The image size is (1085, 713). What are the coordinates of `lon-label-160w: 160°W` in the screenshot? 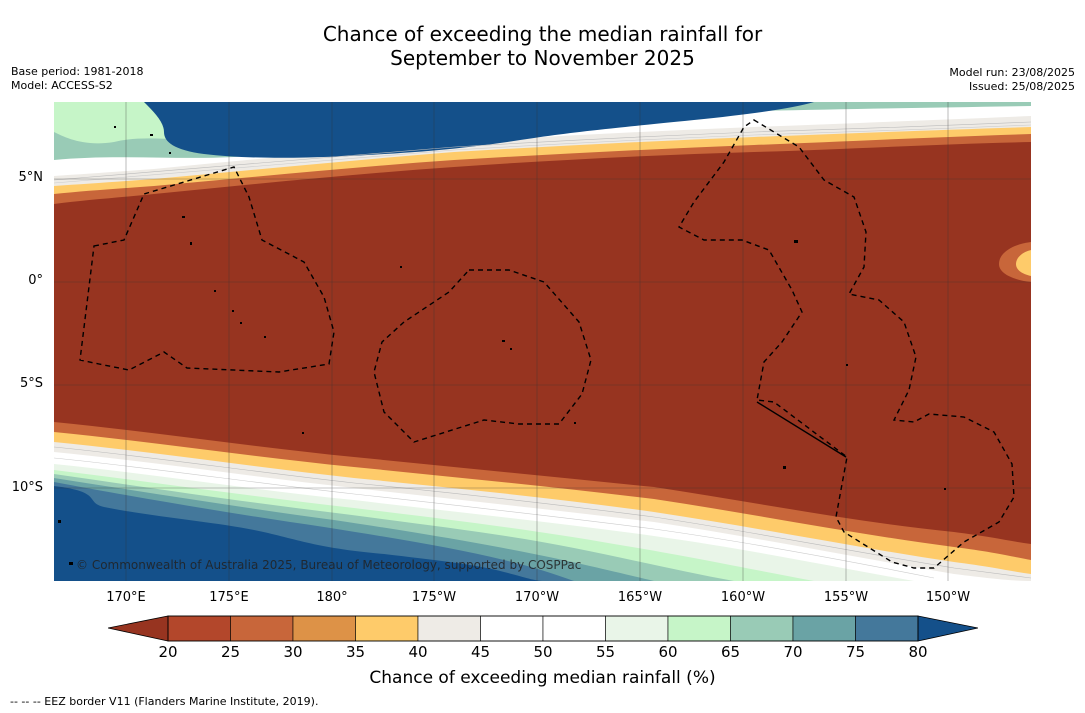 It's located at (743, 597).